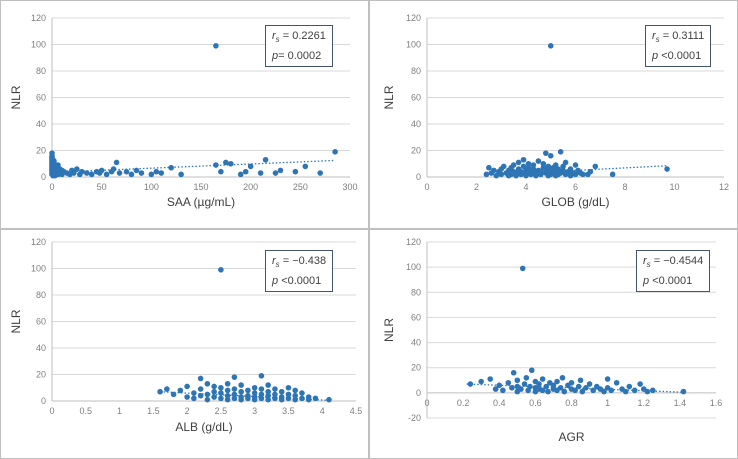 This screenshot has height=459, width=738. I want to click on y-tick-label: 40, so click(416, 343).